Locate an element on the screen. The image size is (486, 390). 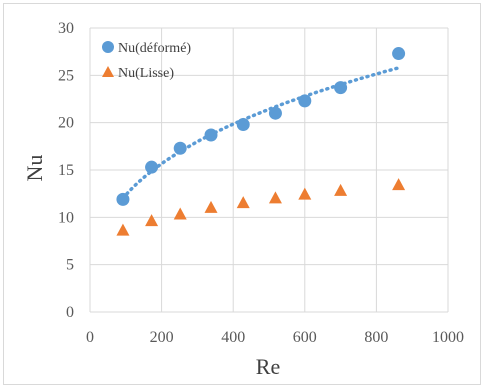
y-tick-label: 15 is located at coordinates (66, 170).